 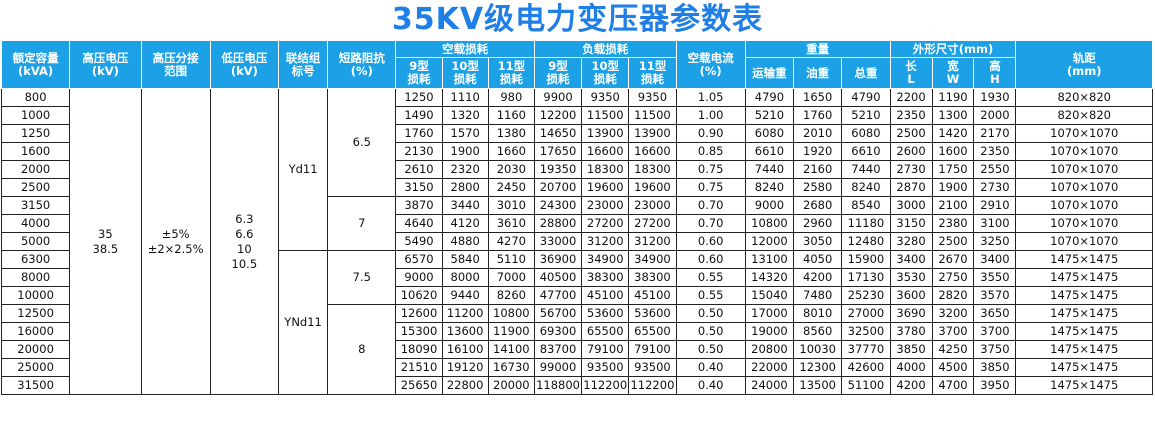 What do you see at coordinates (866, 73) in the screenshot?
I see `header-total-weight: 总重` at bounding box center [866, 73].